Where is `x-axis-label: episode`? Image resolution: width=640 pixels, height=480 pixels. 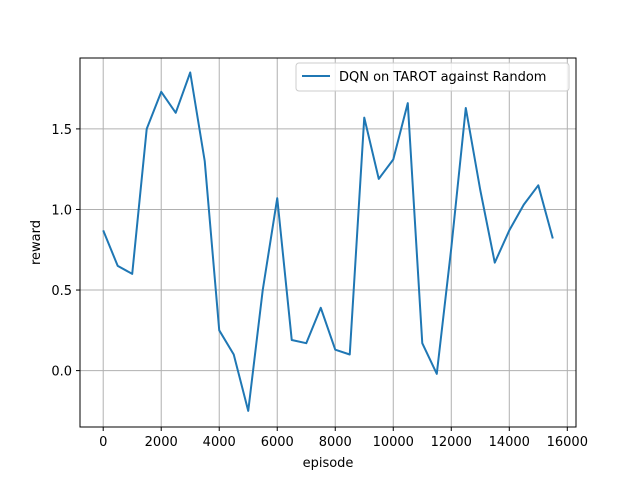 x-axis-label: episode is located at coordinates (328, 463).